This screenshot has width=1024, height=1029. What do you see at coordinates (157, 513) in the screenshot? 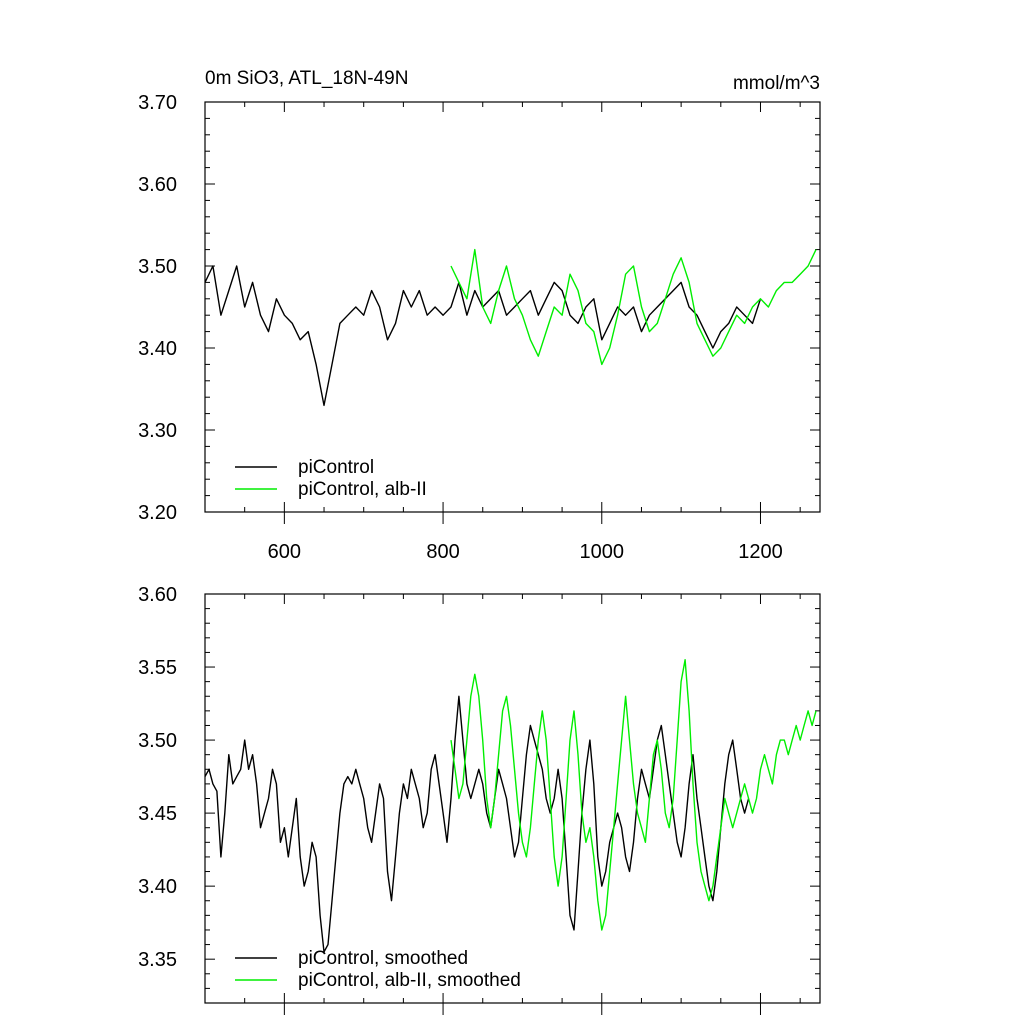
I see `panel1-y-tick-label: 3.20` at bounding box center [157, 513].